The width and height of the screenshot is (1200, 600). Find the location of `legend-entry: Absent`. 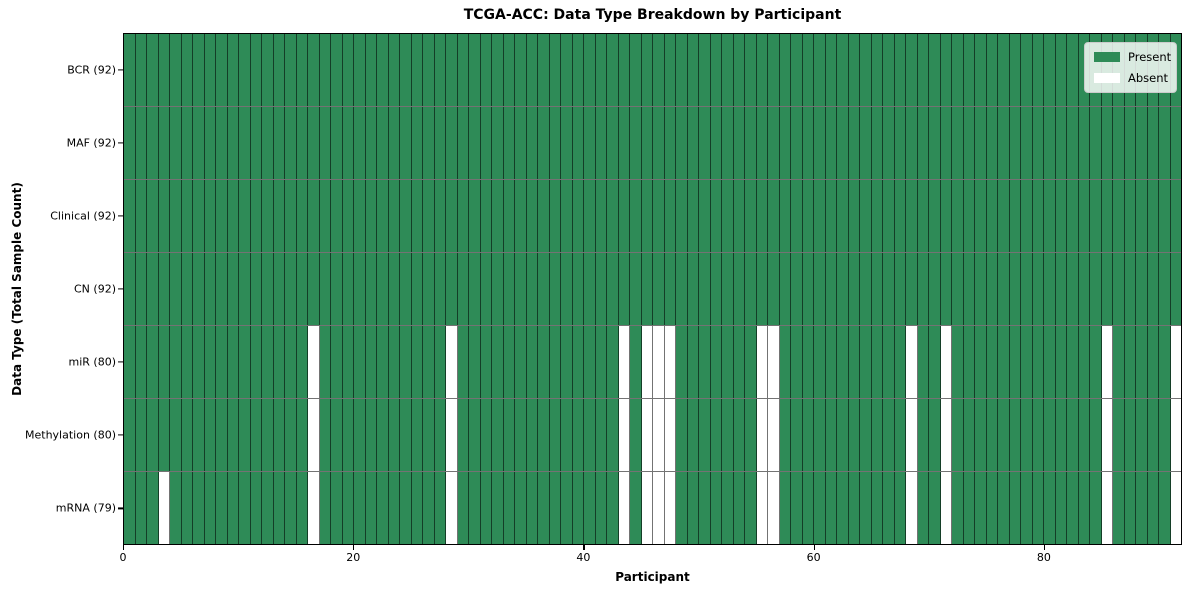

legend-entry: Absent is located at coordinates (1131, 78).